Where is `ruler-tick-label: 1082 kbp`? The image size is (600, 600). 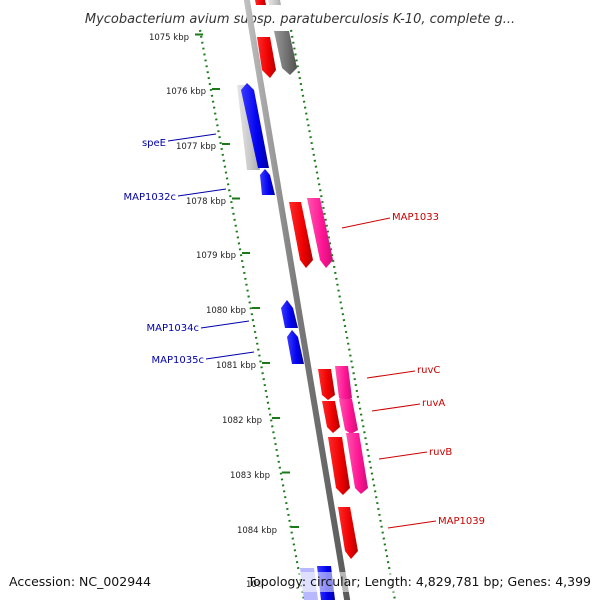
ruler-tick-label: 1082 kbp is located at coordinates (242, 421).